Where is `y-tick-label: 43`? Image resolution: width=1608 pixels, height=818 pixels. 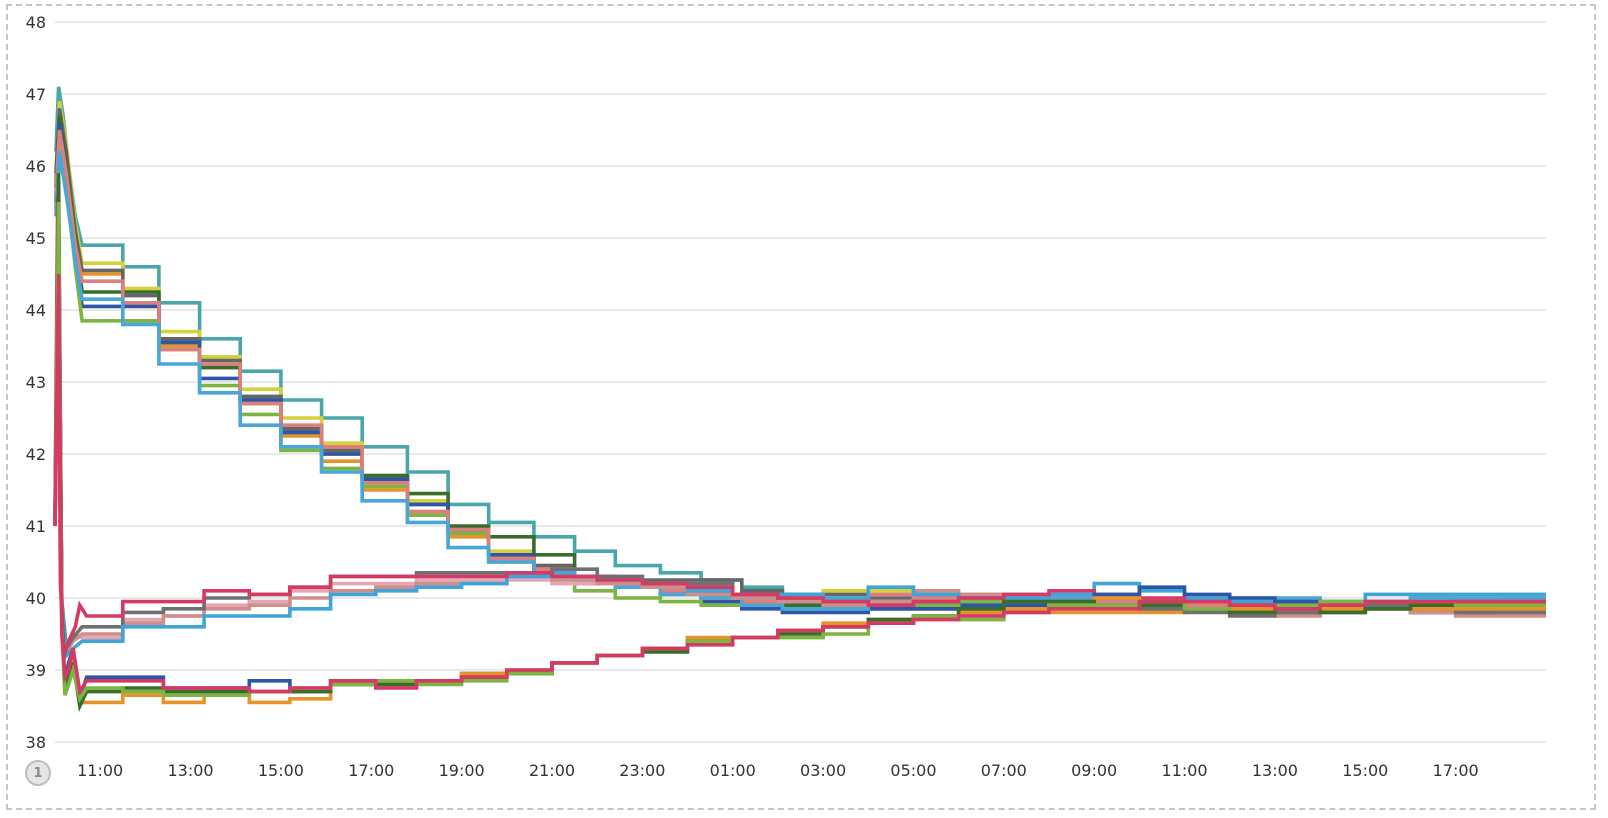 y-tick-label: 43 is located at coordinates (36, 382).